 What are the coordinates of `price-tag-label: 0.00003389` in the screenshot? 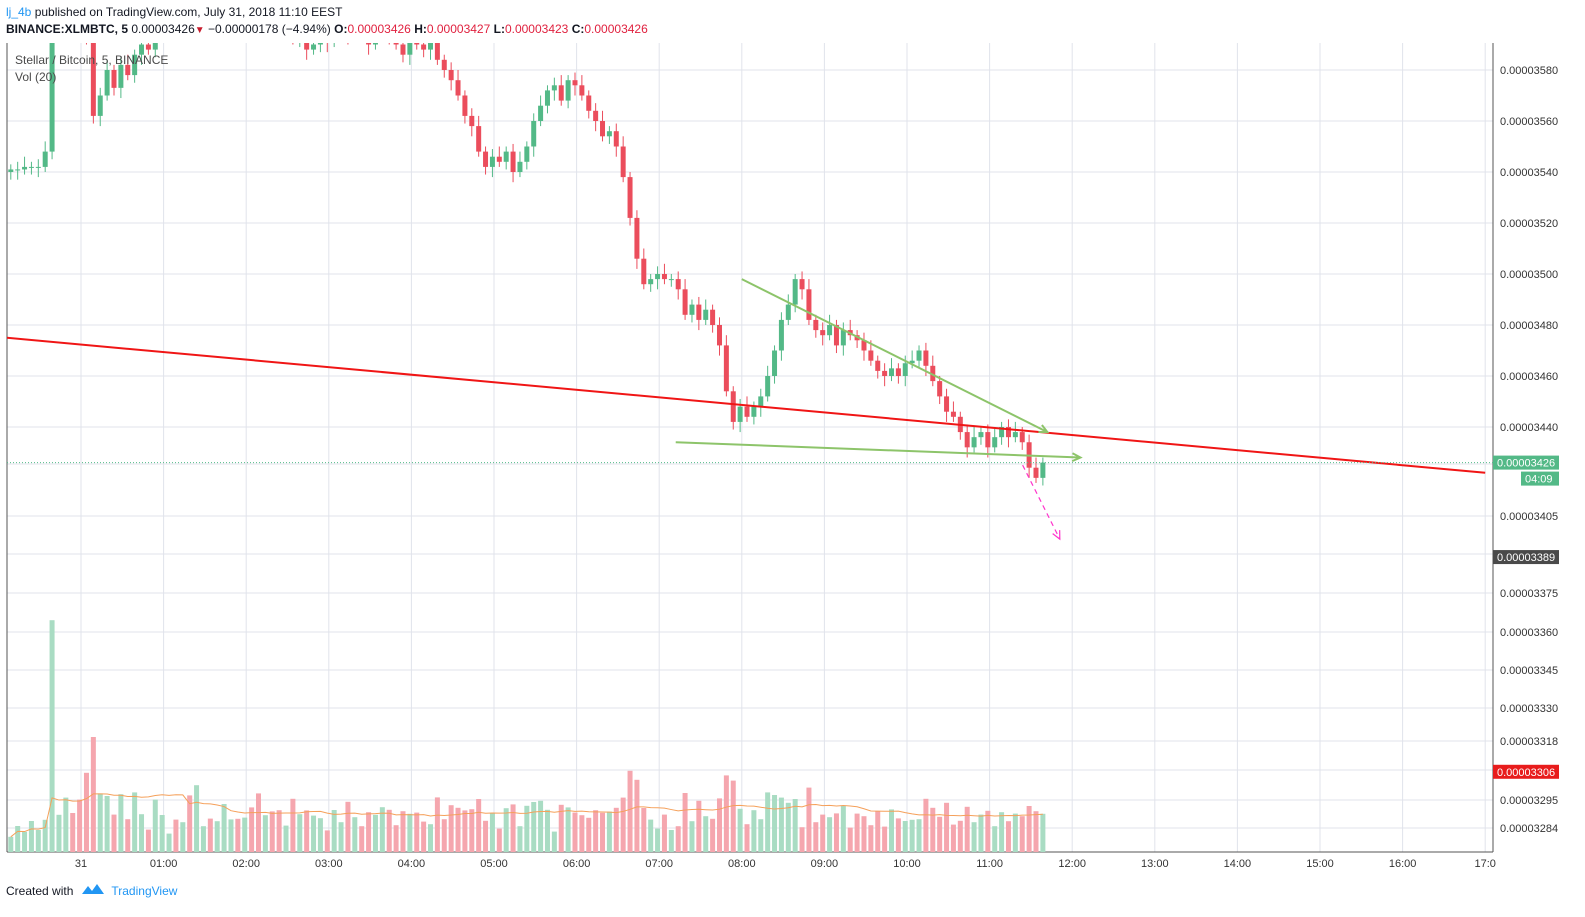 It's located at (1526, 558).